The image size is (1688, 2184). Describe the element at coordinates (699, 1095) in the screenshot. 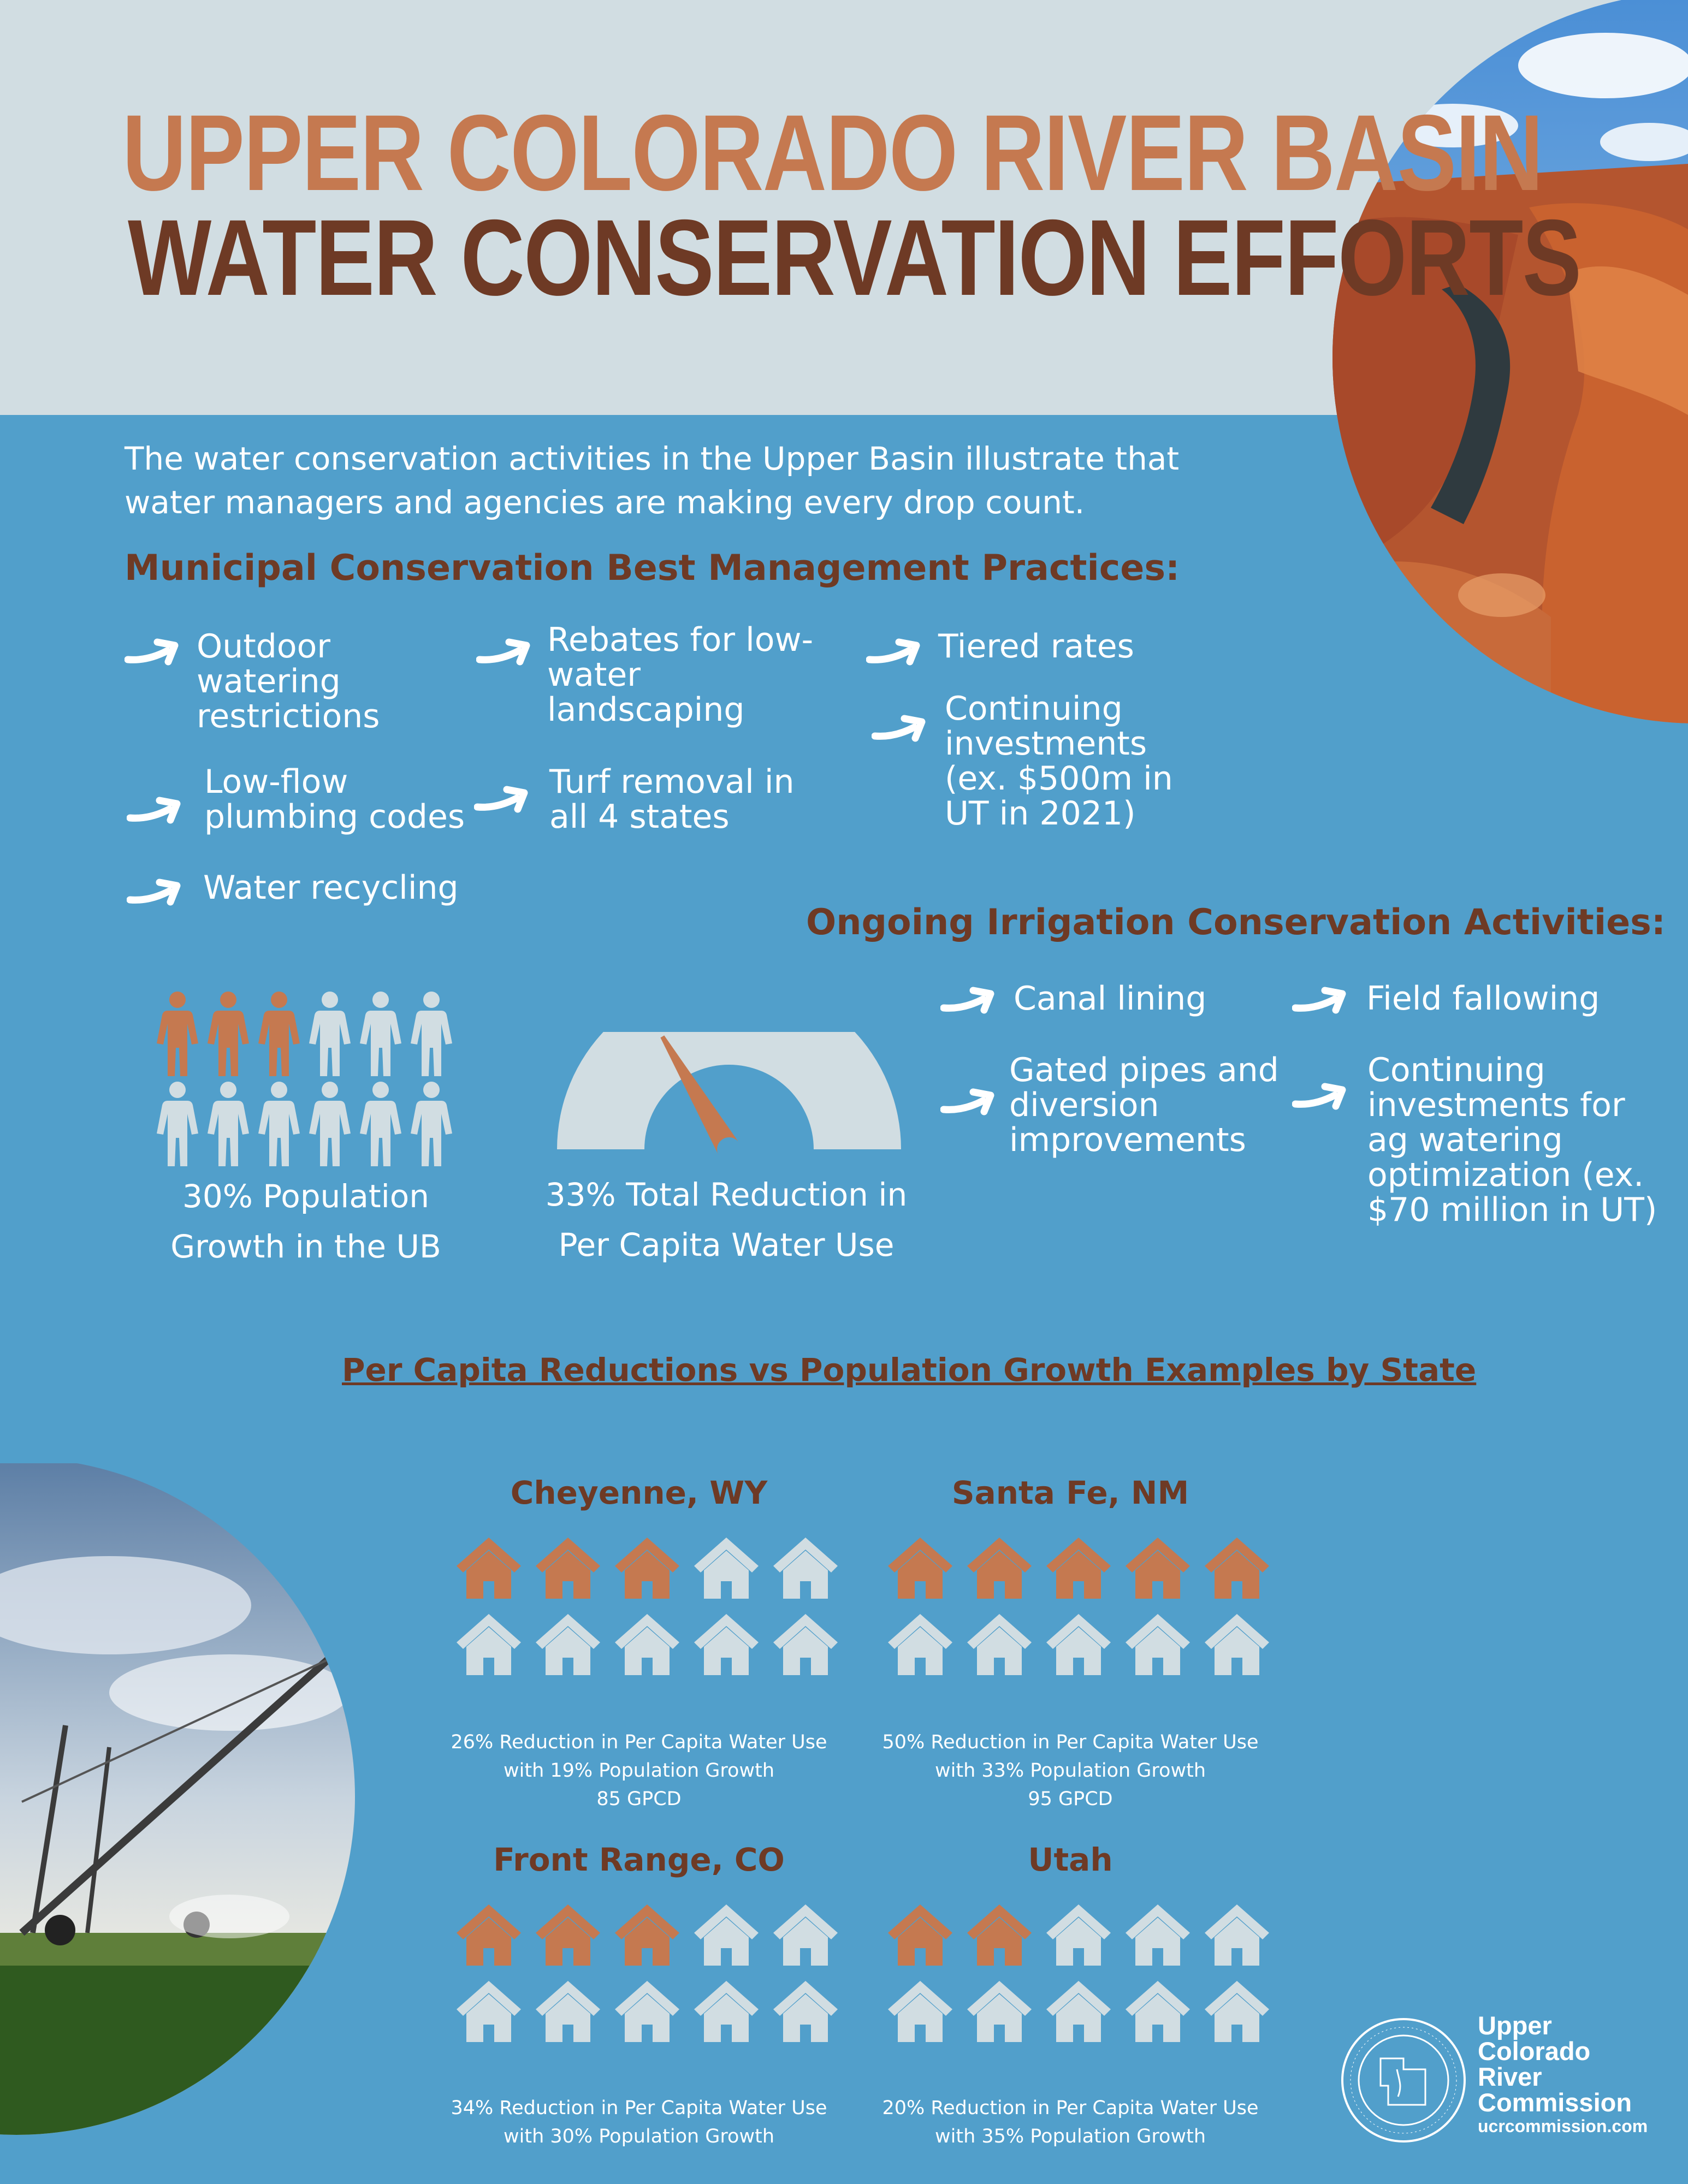

I see `gauge-needle` at that location.